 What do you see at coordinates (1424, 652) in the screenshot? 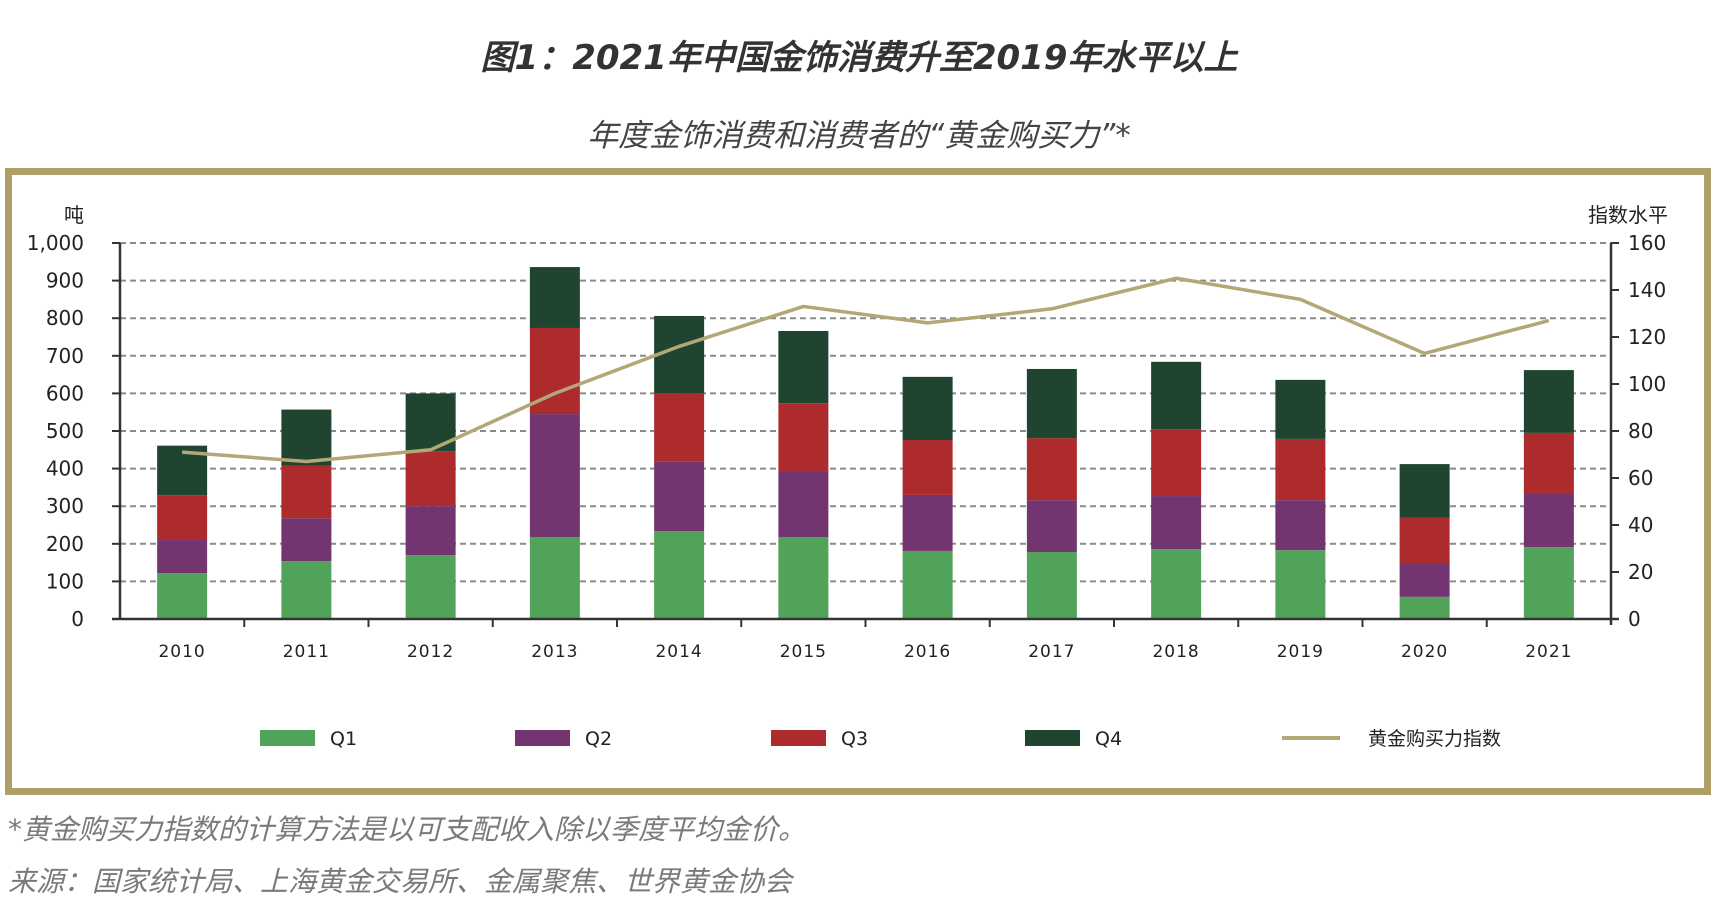
I see `x-tick-label: 2020` at bounding box center [1424, 652].